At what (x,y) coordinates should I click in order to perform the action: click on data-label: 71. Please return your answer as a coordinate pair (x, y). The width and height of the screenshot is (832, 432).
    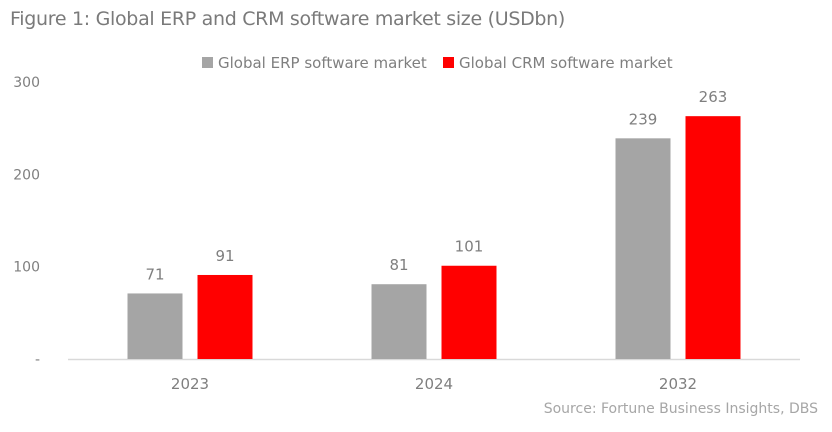
    Looking at the image, I should click on (154, 274).